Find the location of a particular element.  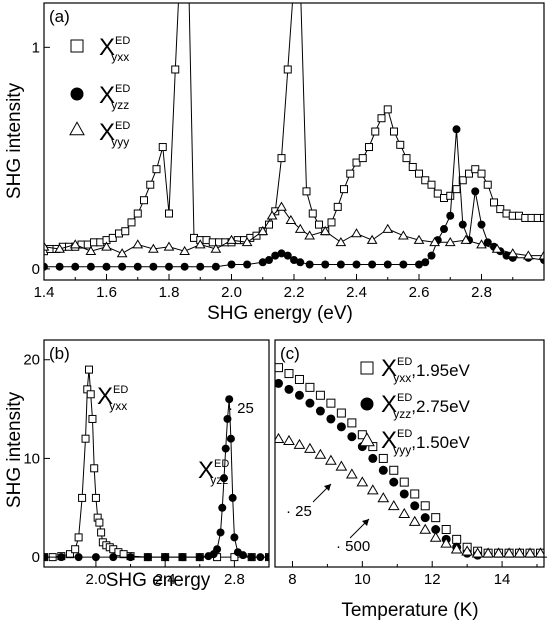

series-line is located at coordinates (156, 463).